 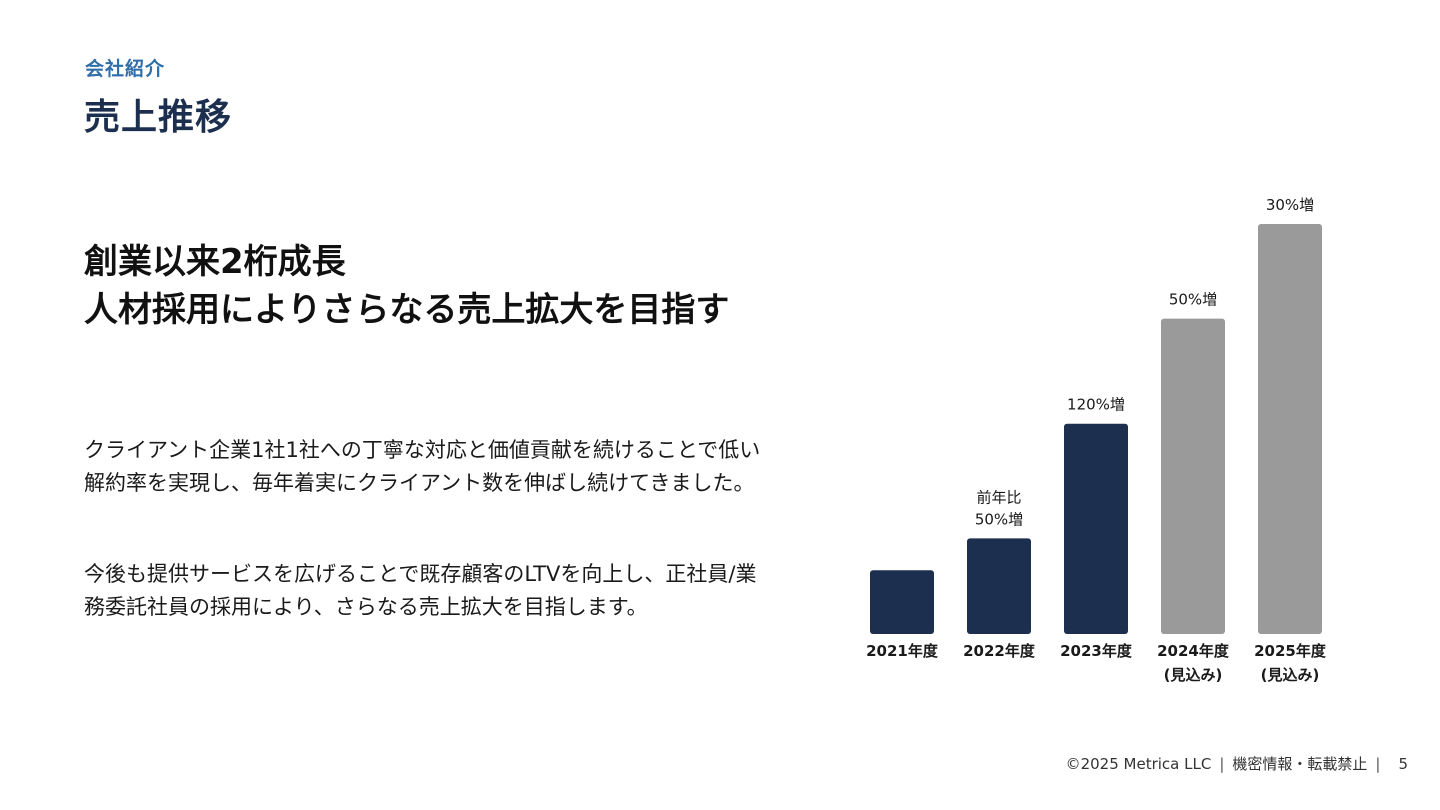 I want to click on category-label-4: 2024年度, so click(x=1193, y=651).